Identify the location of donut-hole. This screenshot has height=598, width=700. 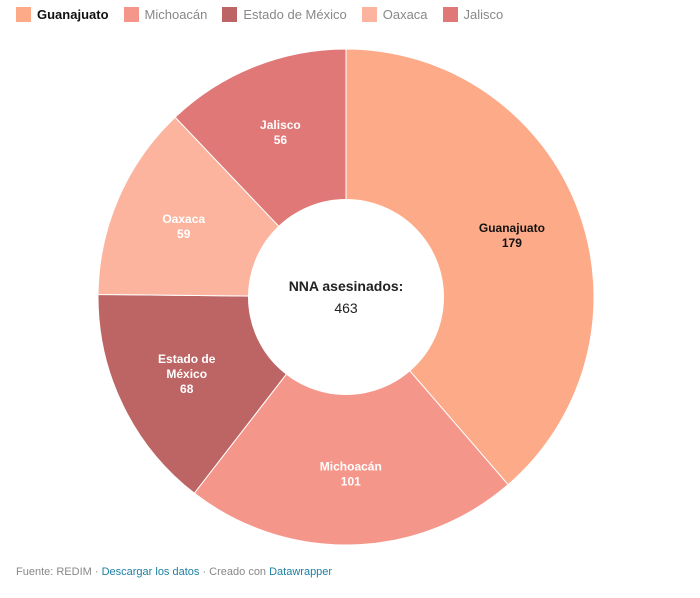
(346, 297).